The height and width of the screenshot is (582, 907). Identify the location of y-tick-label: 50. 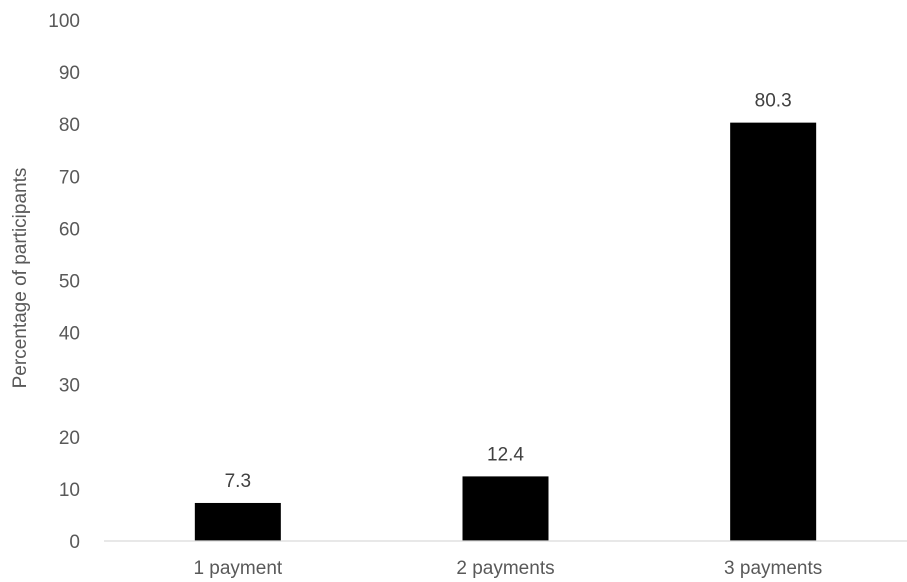
(69, 282).